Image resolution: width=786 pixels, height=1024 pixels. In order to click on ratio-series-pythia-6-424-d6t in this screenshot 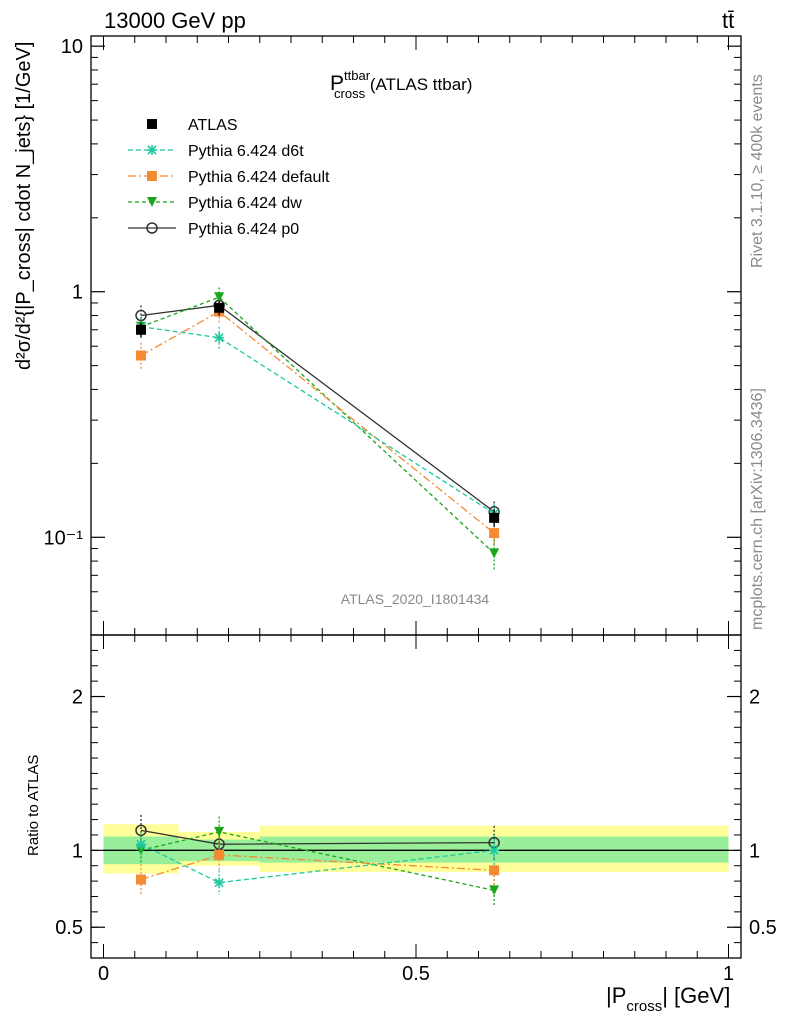, I will do `click(318, 863)`.